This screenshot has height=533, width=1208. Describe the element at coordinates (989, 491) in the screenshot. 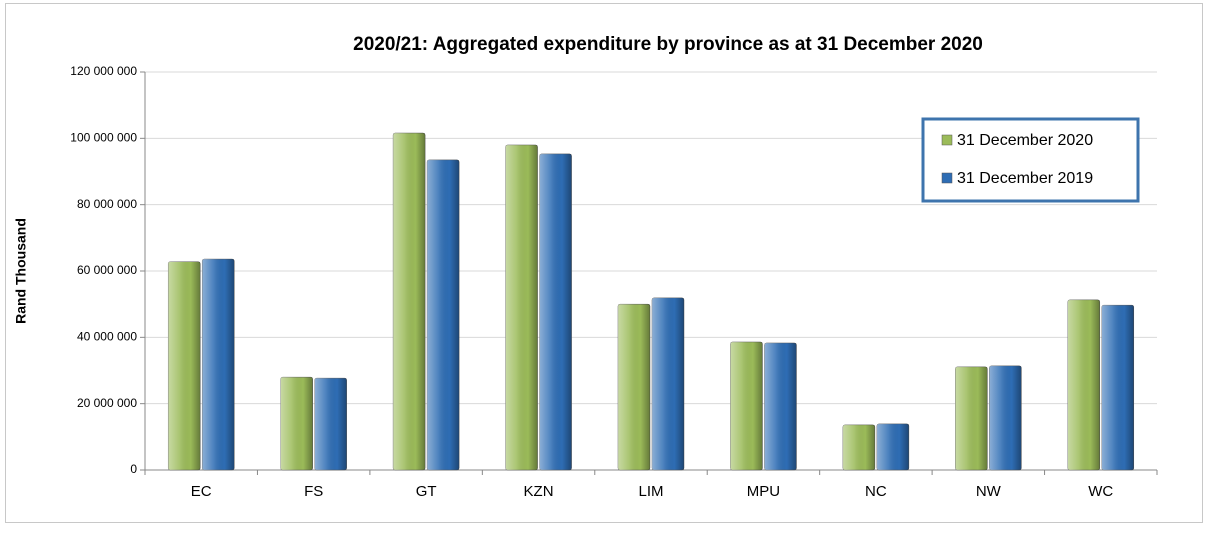

I see `x-tick-label: NW` at that location.